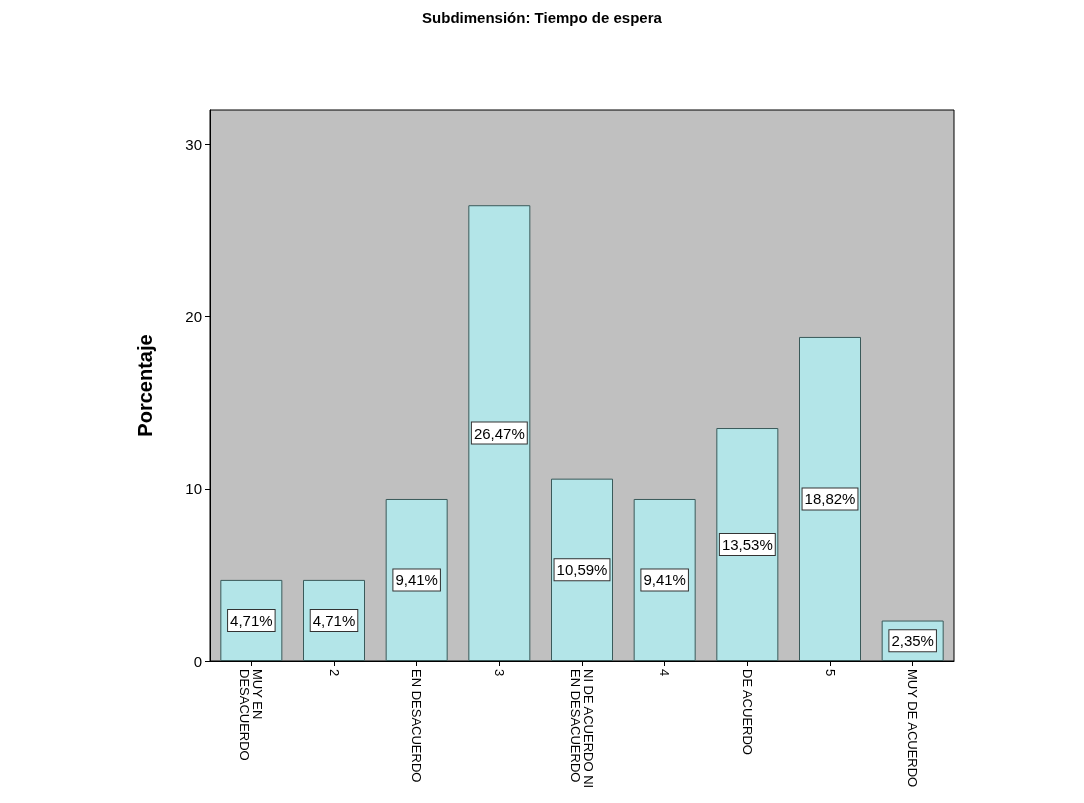  What do you see at coordinates (582, 730) in the screenshot?
I see `x-tick-label: NI DE ACUERDO NI EN DESACUERDO` at bounding box center [582, 730].